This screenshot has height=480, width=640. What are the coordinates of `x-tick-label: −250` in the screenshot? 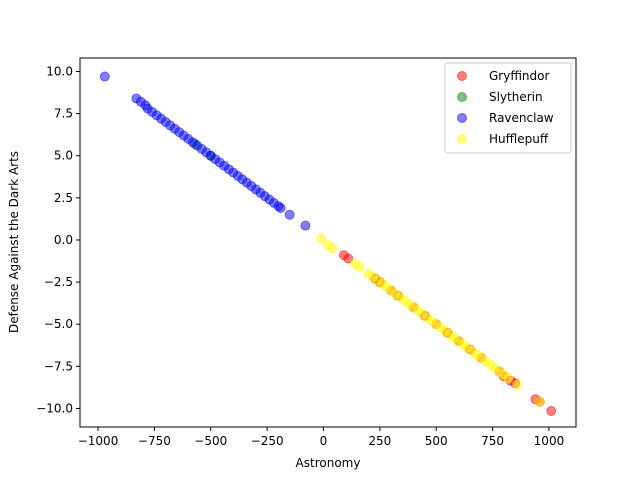 It's located at (267, 441).